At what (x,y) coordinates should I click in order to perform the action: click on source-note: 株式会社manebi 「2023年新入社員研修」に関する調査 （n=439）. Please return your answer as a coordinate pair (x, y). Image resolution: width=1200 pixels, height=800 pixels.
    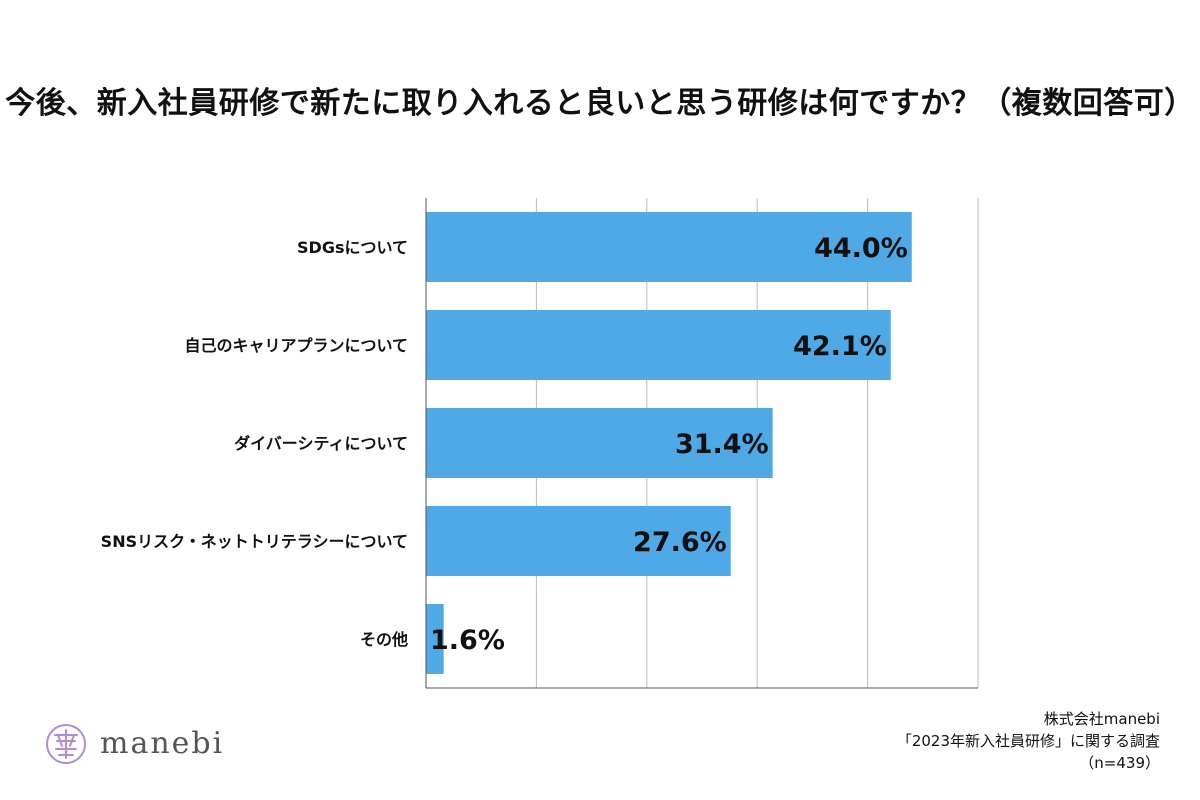
    Looking at the image, I should click on (1028, 741).